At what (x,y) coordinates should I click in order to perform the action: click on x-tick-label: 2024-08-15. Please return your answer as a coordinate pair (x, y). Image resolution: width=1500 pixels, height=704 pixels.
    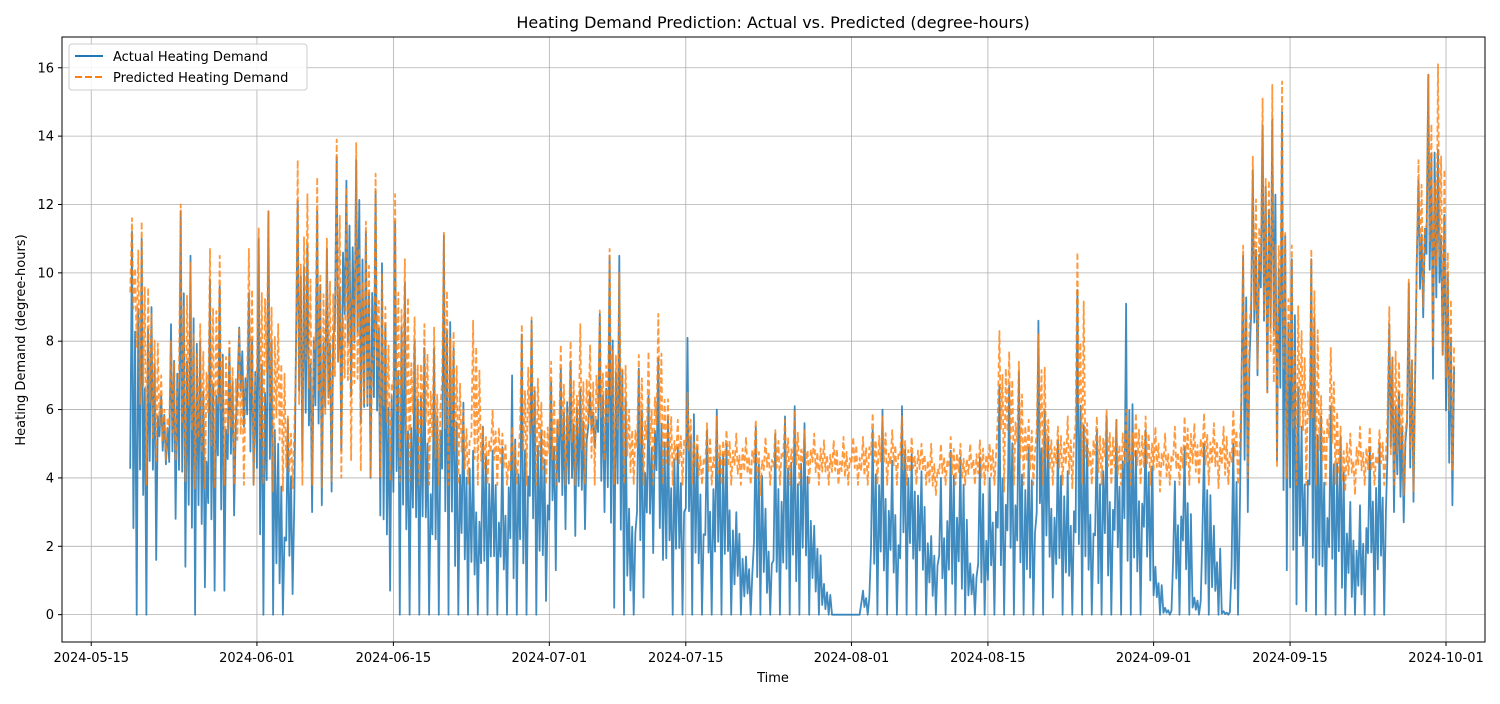
    Looking at the image, I should click on (988, 658).